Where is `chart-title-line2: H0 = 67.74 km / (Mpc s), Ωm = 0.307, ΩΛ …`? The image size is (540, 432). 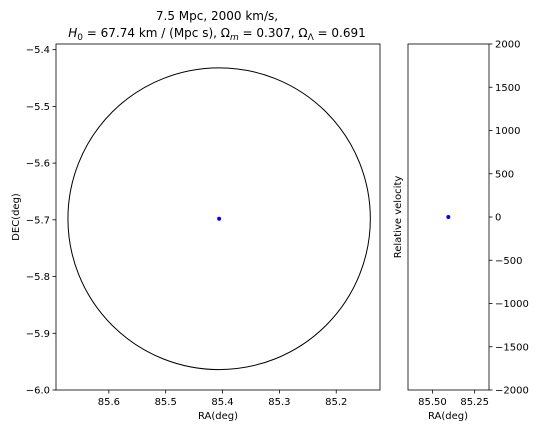 chart-title-line2: H0 = 67.74 km / (Mpc s), Ωm = 0.307, ΩΛ … is located at coordinates (217, 34).